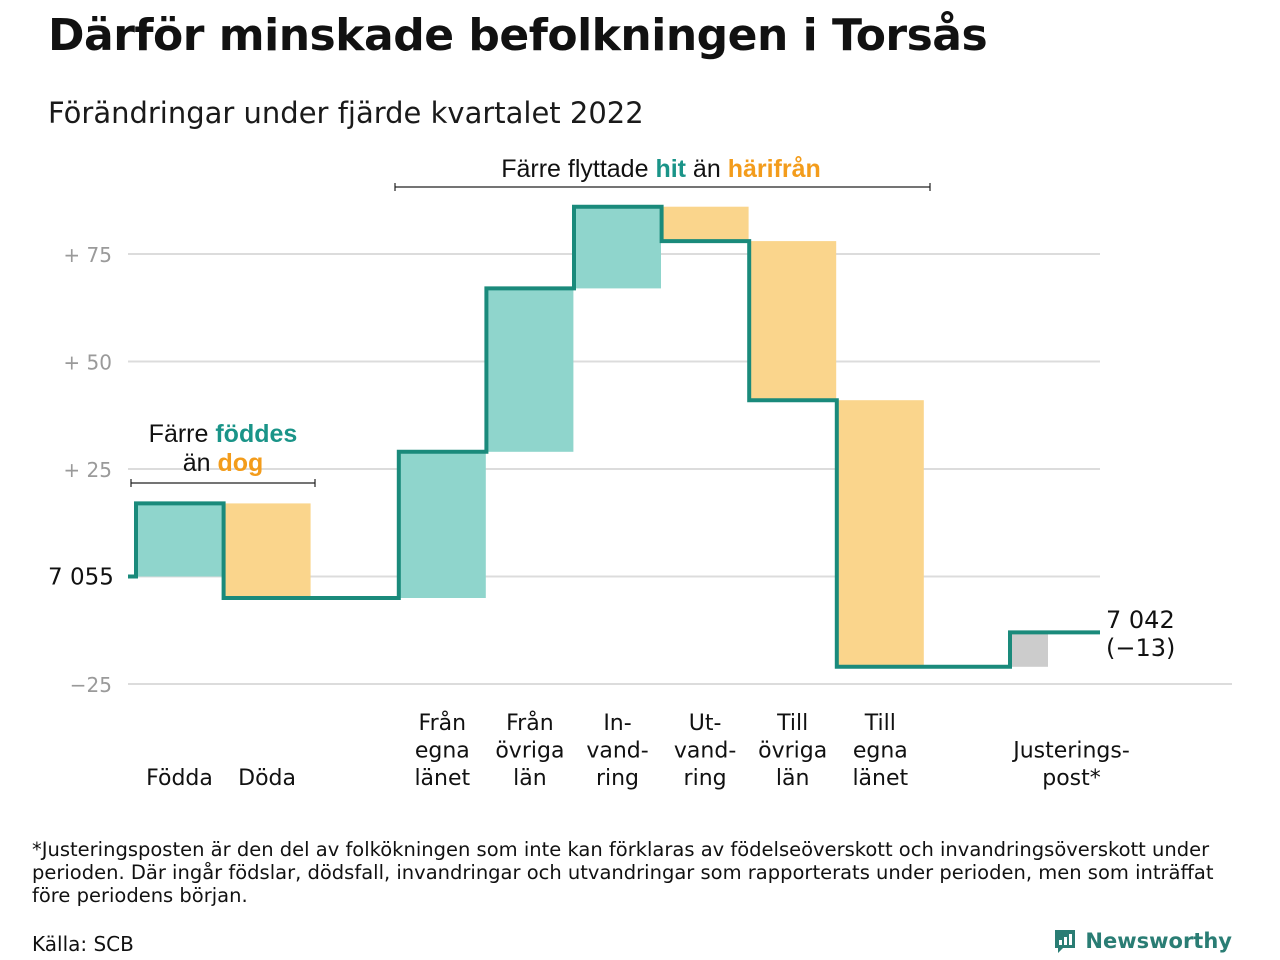 The image size is (1280, 960). What do you see at coordinates (87, 363) in the screenshot?
I see `y-tick-label: + 50` at bounding box center [87, 363].